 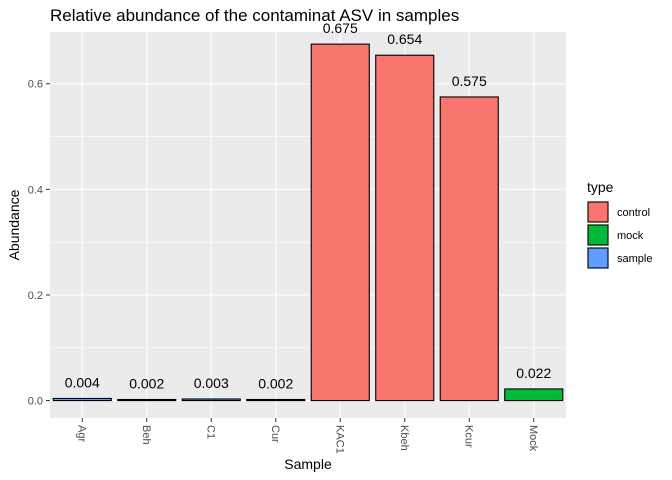 I want to click on legend-swatch-mock, so click(x=598, y=235).